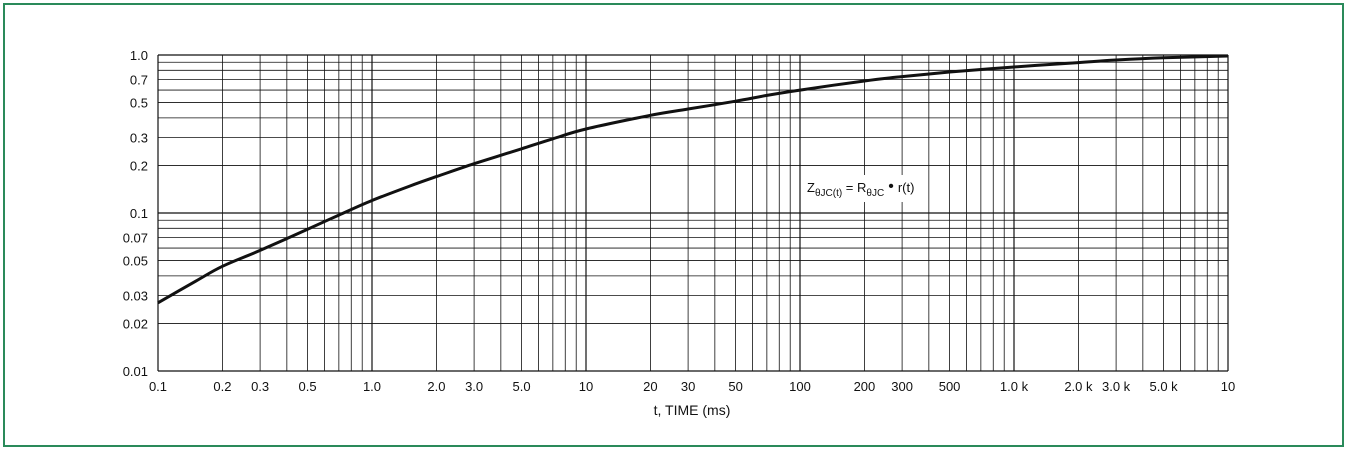  What do you see at coordinates (135, 237) in the screenshot?
I see `y-tick-label: 0.07` at bounding box center [135, 237].